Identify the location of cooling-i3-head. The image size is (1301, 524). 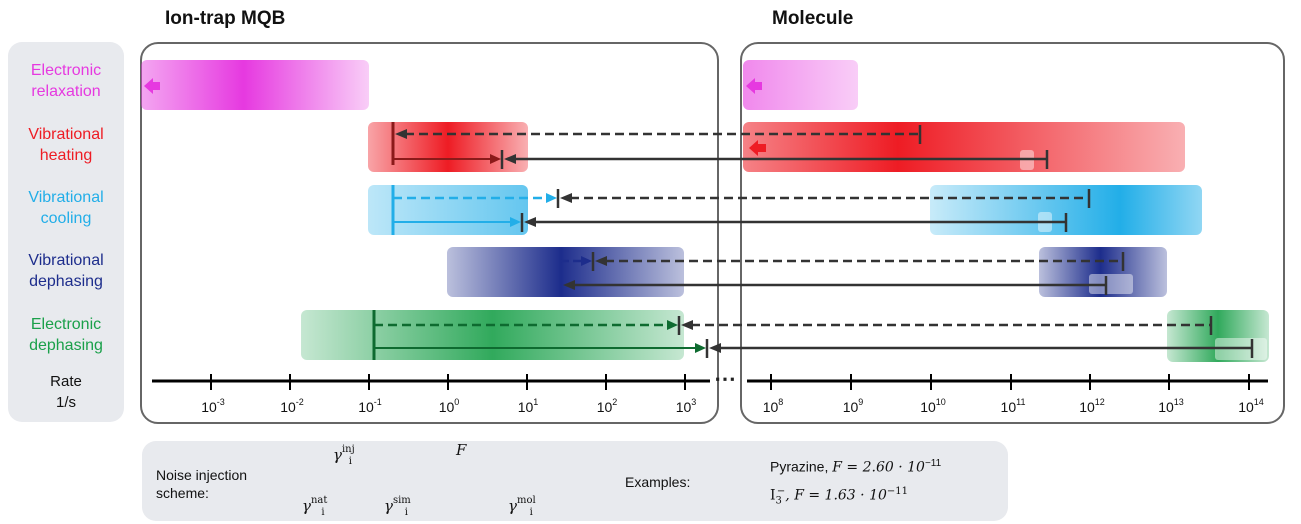
(530, 222).